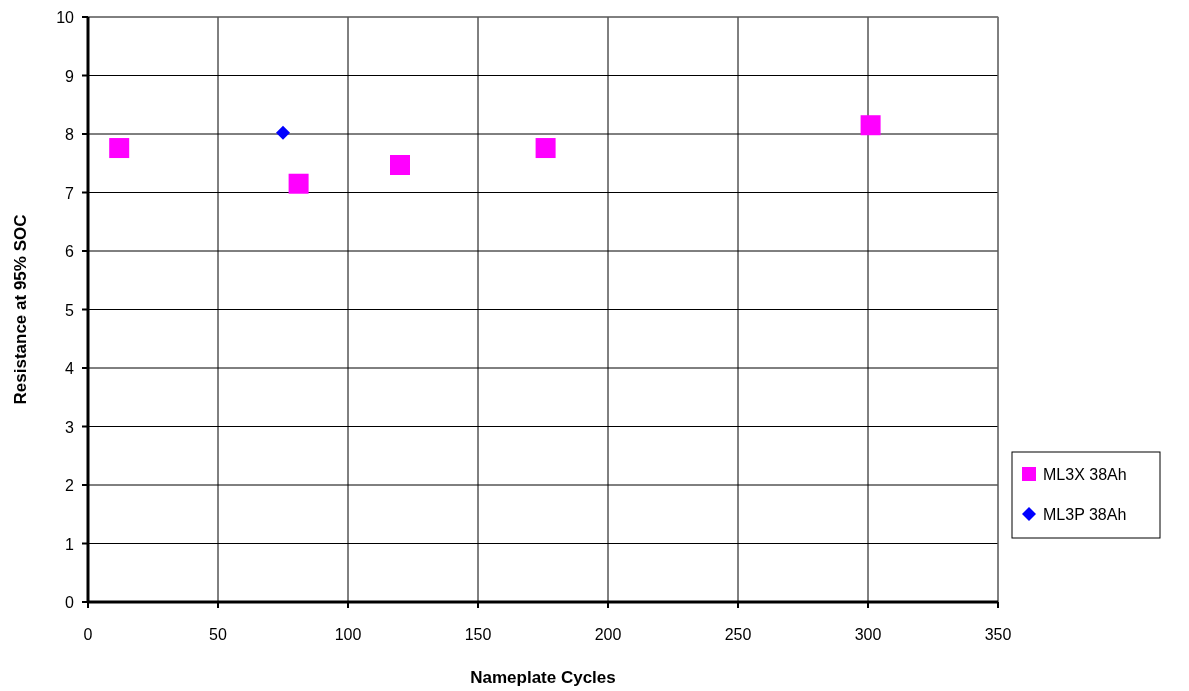  What do you see at coordinates (70, 602) in the screenshot?
I see `y-tick-label: 0` at bounding box center [70, 602].